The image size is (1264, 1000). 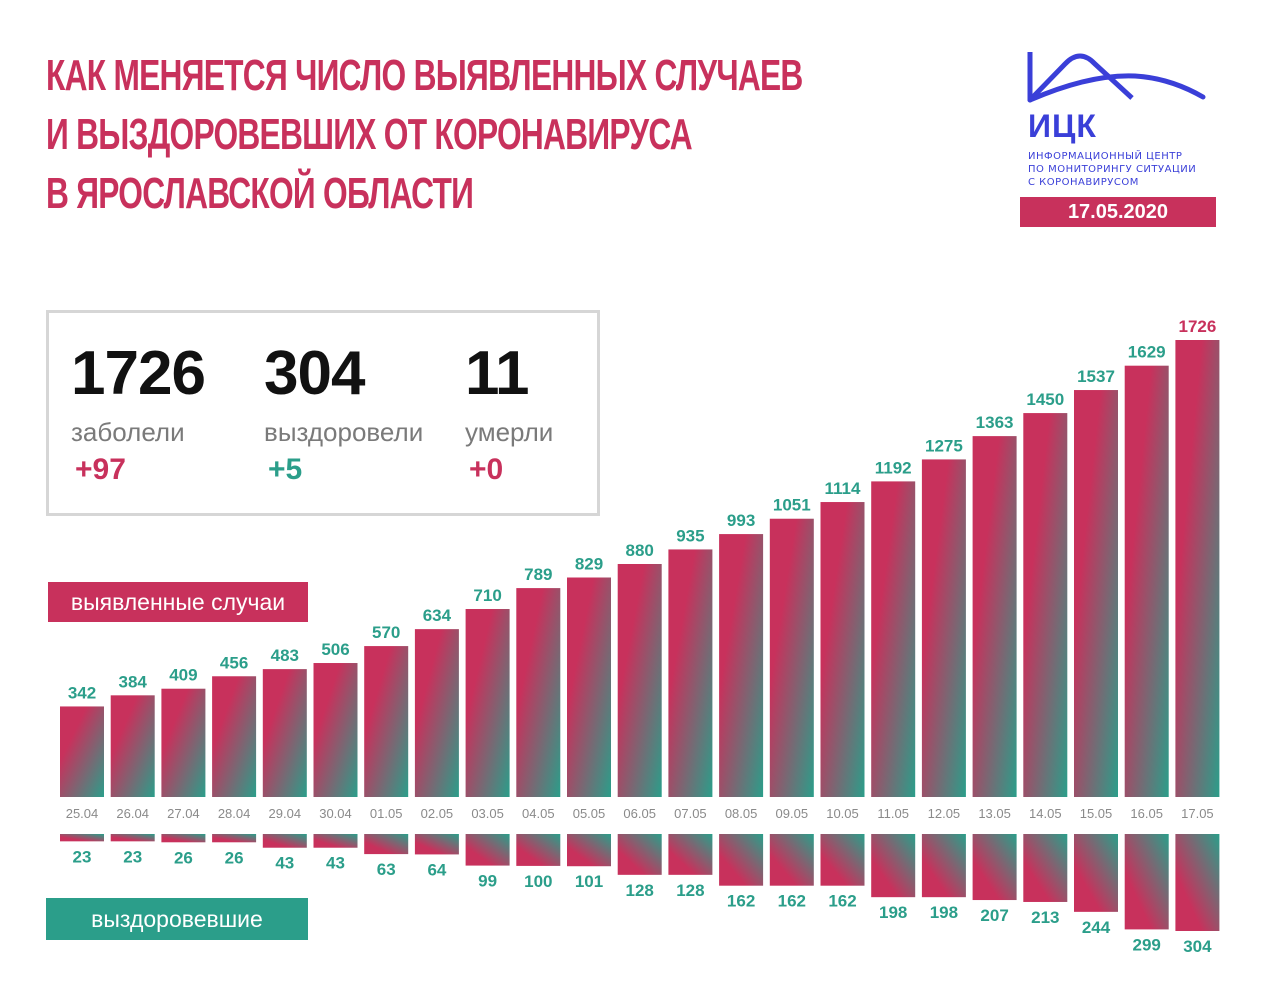 What do you see at coordinates (100, 469) in the screenshot?
I see `cases-delta: +97` at bounding box center [100, 469].